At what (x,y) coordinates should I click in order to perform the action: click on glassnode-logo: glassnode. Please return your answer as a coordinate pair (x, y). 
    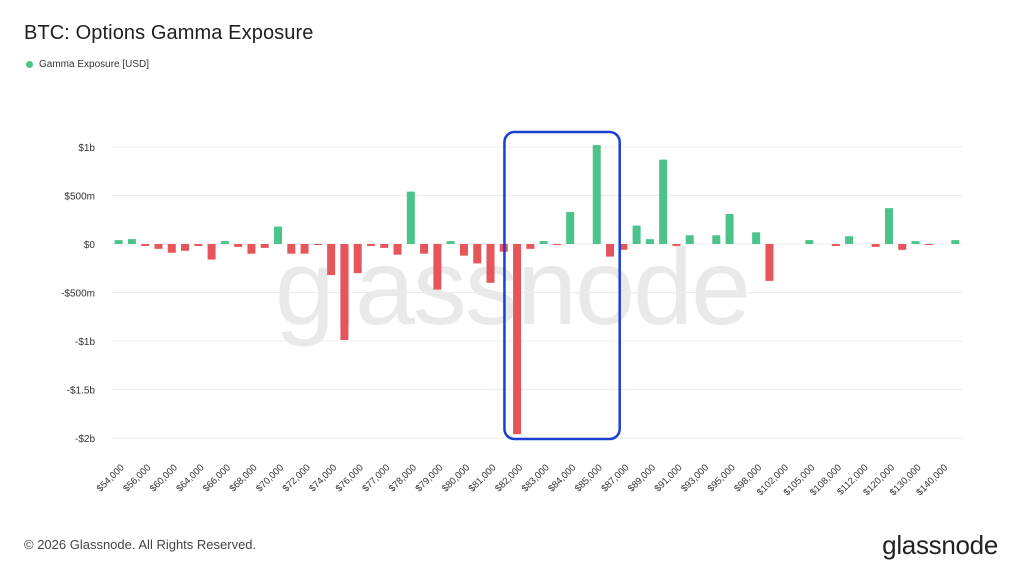
    Looking at the image, I should click on (940, 545).